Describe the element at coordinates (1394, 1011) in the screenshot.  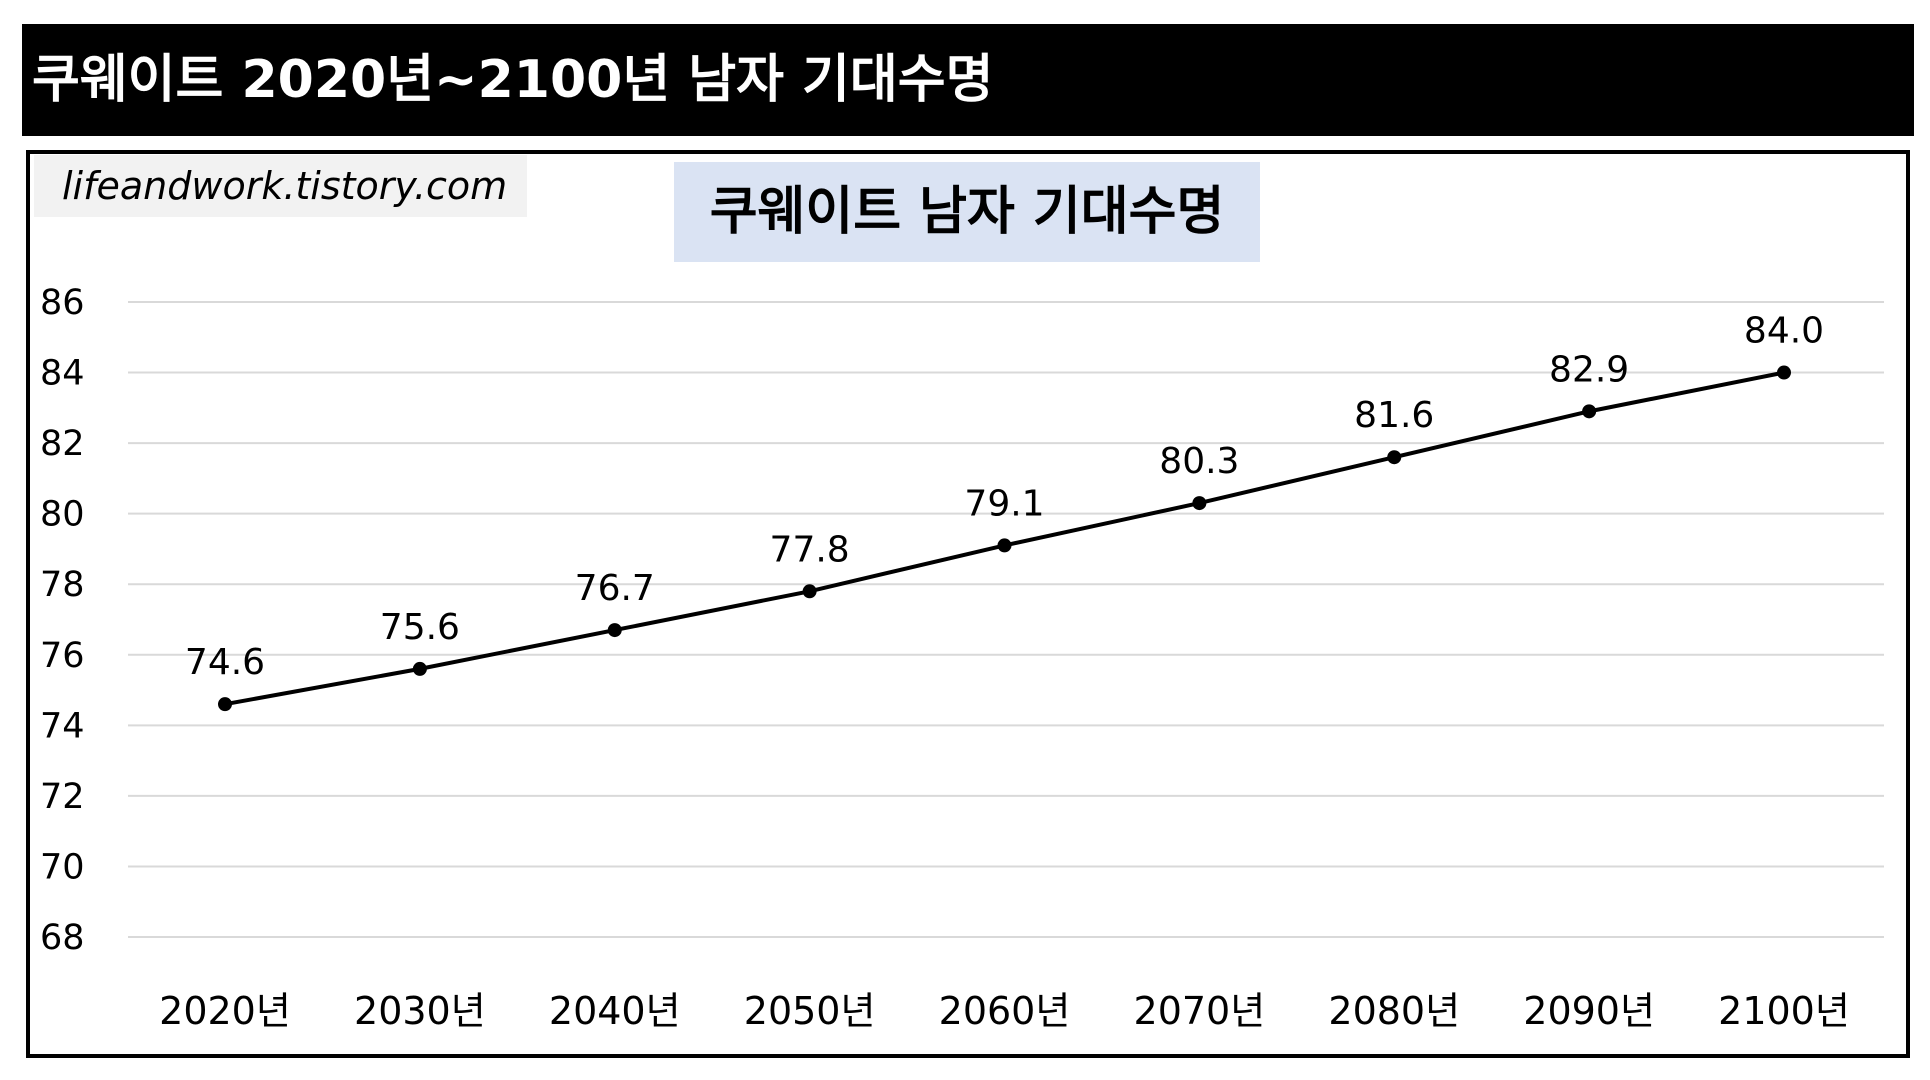
I see `x-tick-label: 2080년` at that location.